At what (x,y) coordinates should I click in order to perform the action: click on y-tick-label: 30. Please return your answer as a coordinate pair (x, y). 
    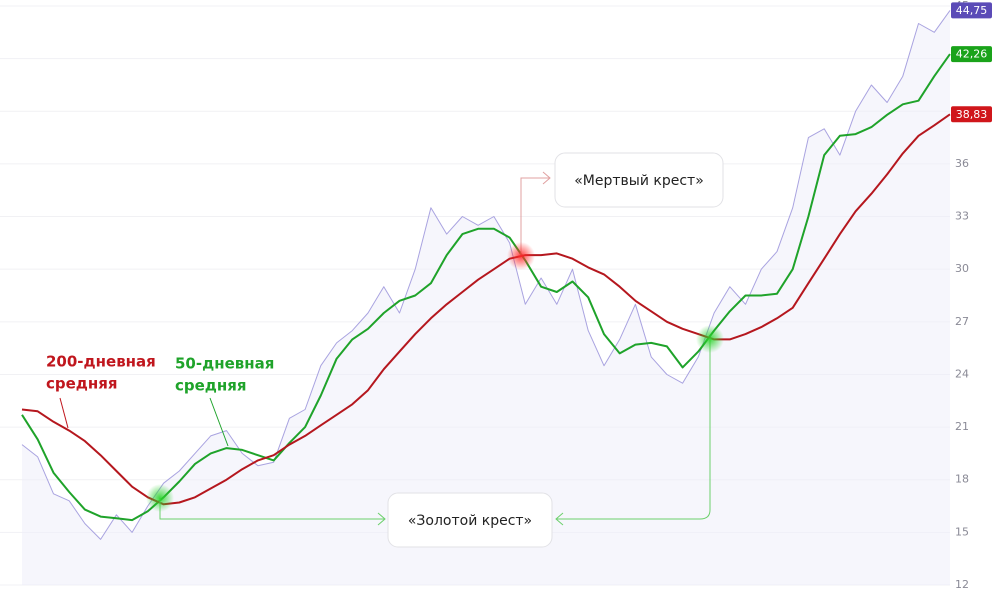
    Looking at the image, I should click on (962, 268).